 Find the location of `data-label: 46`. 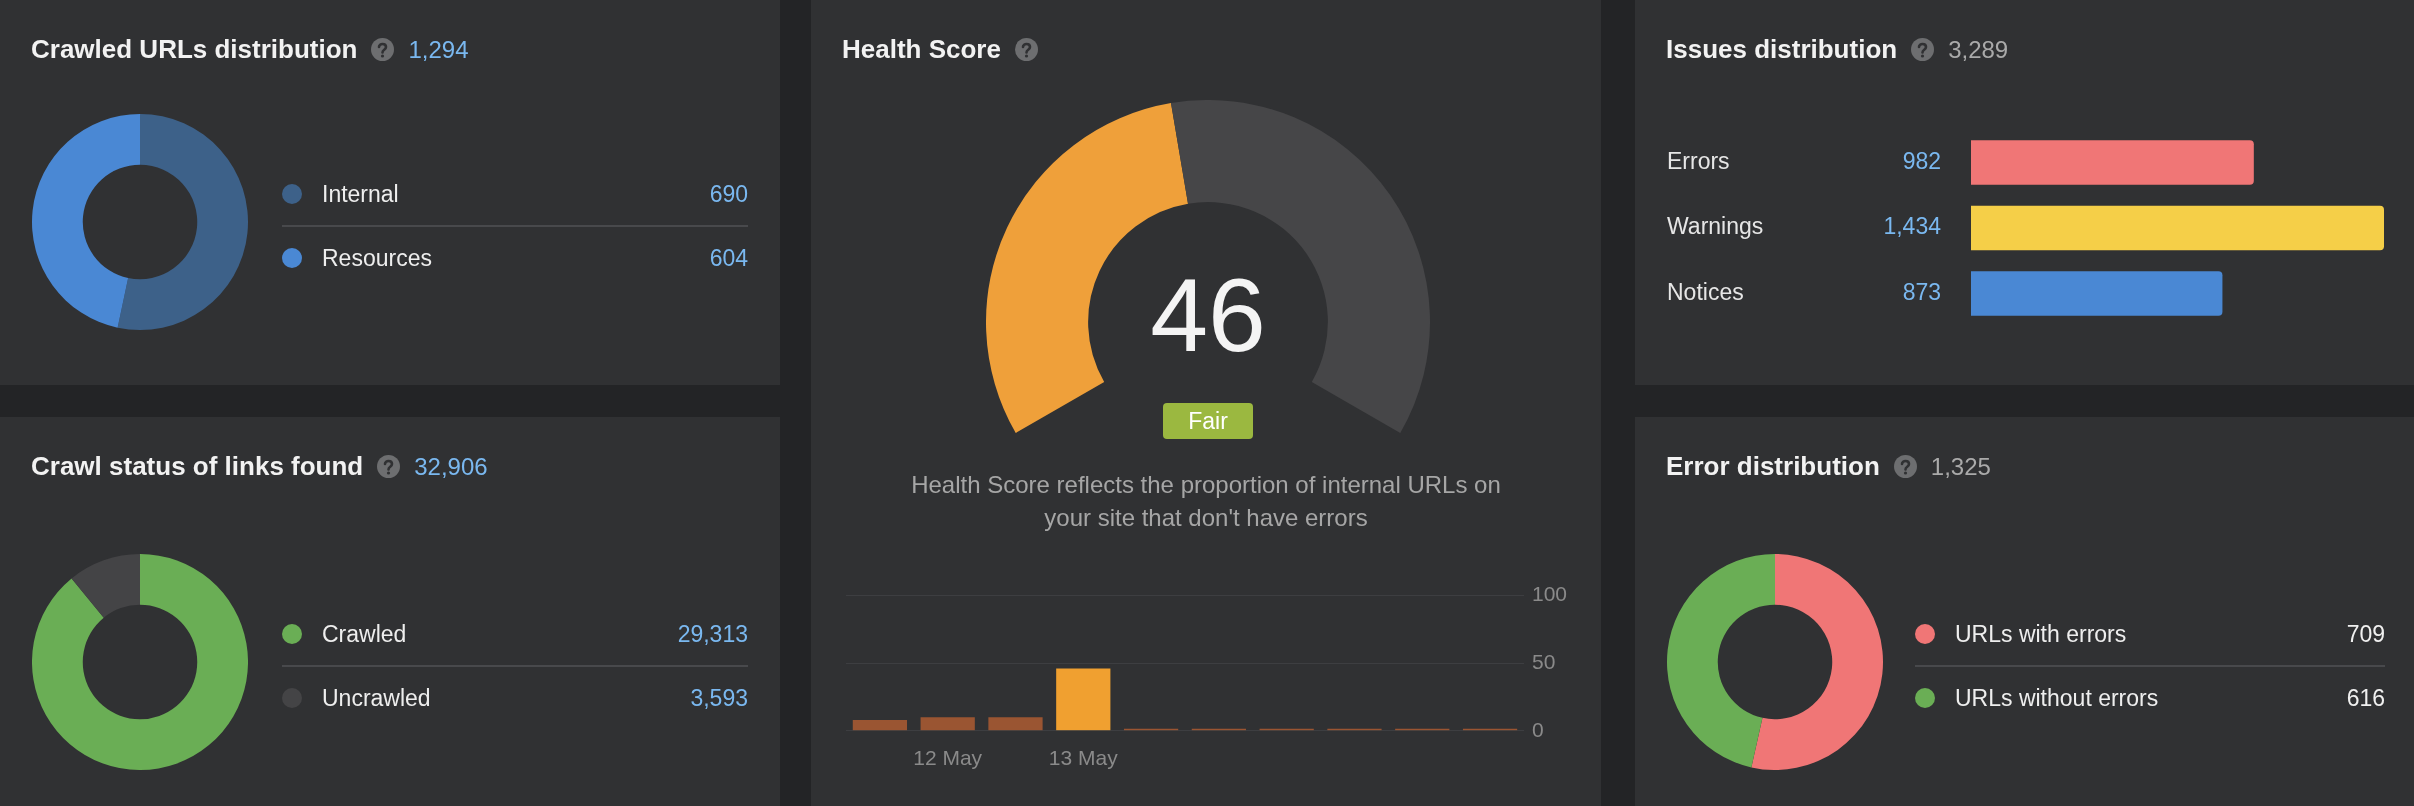

data-label: 46 is located at coordinates (1208, 314).